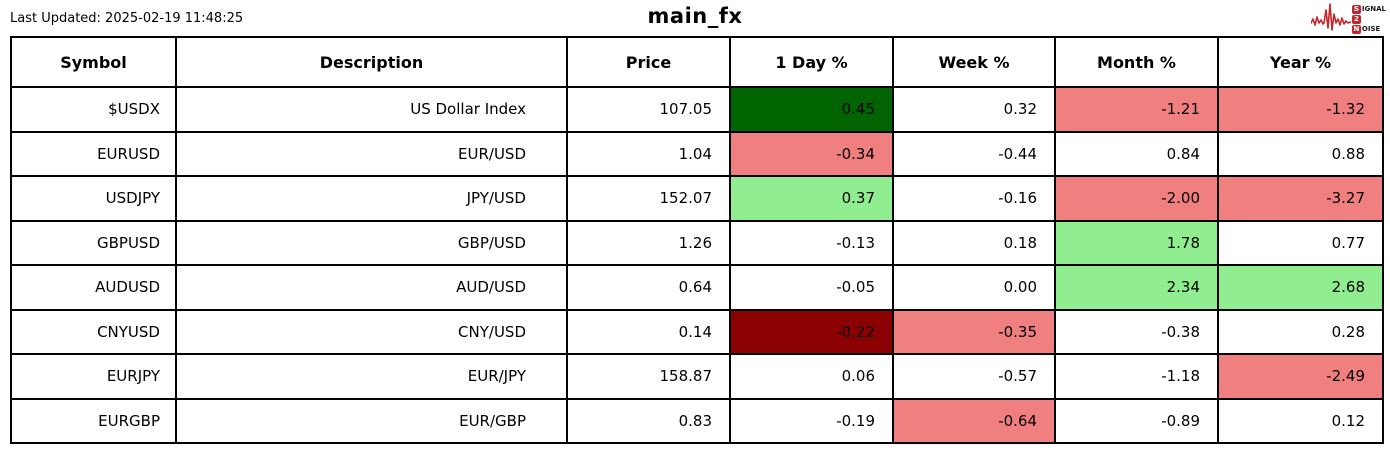 The width and height of the screenshot is (1390, 470). Describe the element at coordinates (811, 198) in the screenshot. I see `cell-day-pct: 0.37` at that location.